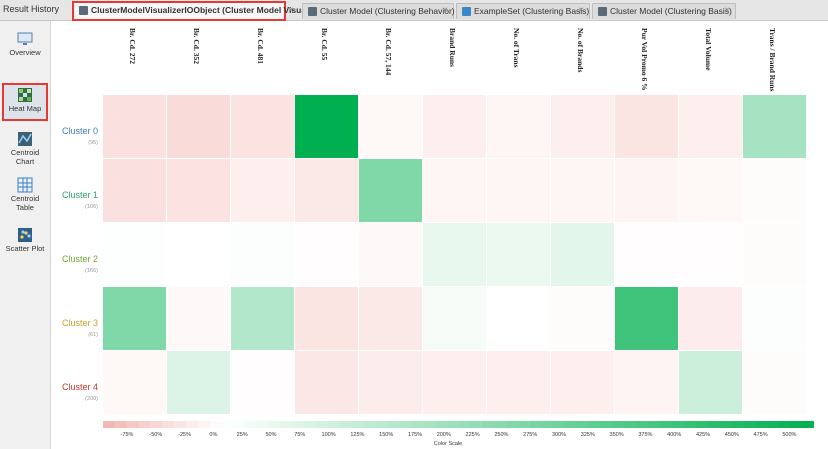  I want to click on overview-icon, so click(25, 38).